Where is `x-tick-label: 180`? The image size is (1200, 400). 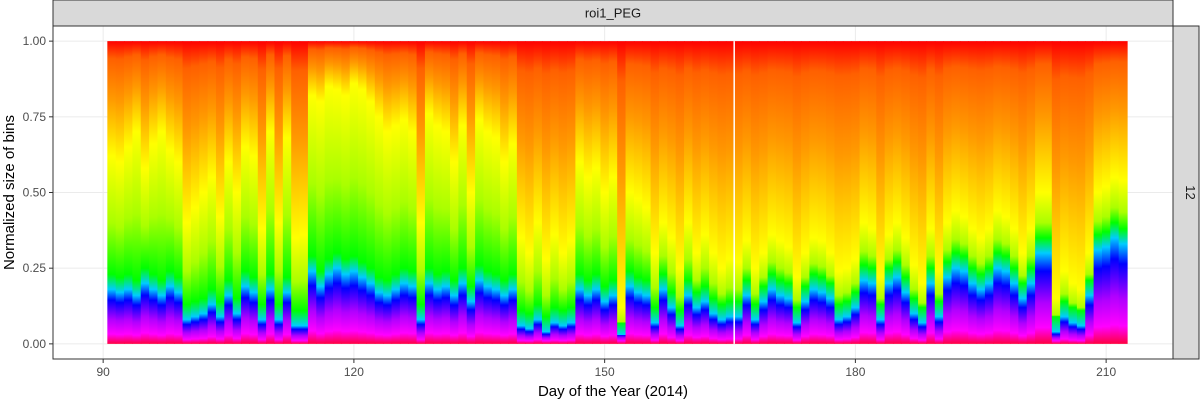 x-tick-label: 180 is located at coordinates (855, 372).